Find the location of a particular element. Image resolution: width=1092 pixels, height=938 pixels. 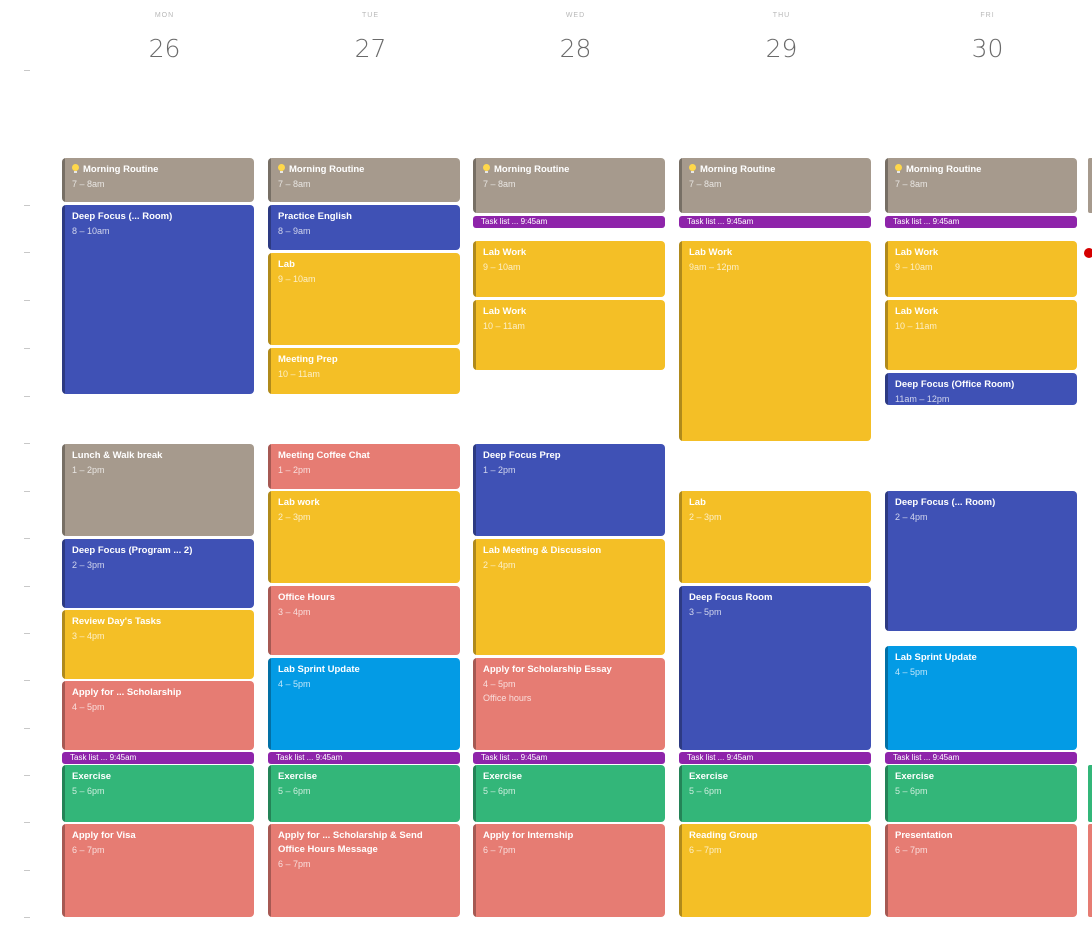

event-lab-meeting-wed: Lab Meeting & Discussion 2 – 4pm is located at coordinates (569, 597).